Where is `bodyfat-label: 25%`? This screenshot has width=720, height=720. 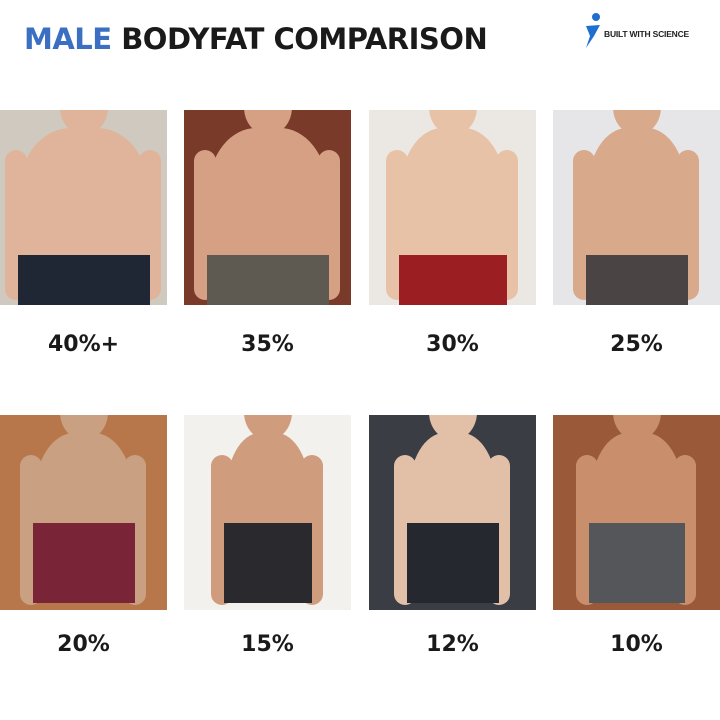 bodyfat-label: 25% is located at coordinates (636, 344).